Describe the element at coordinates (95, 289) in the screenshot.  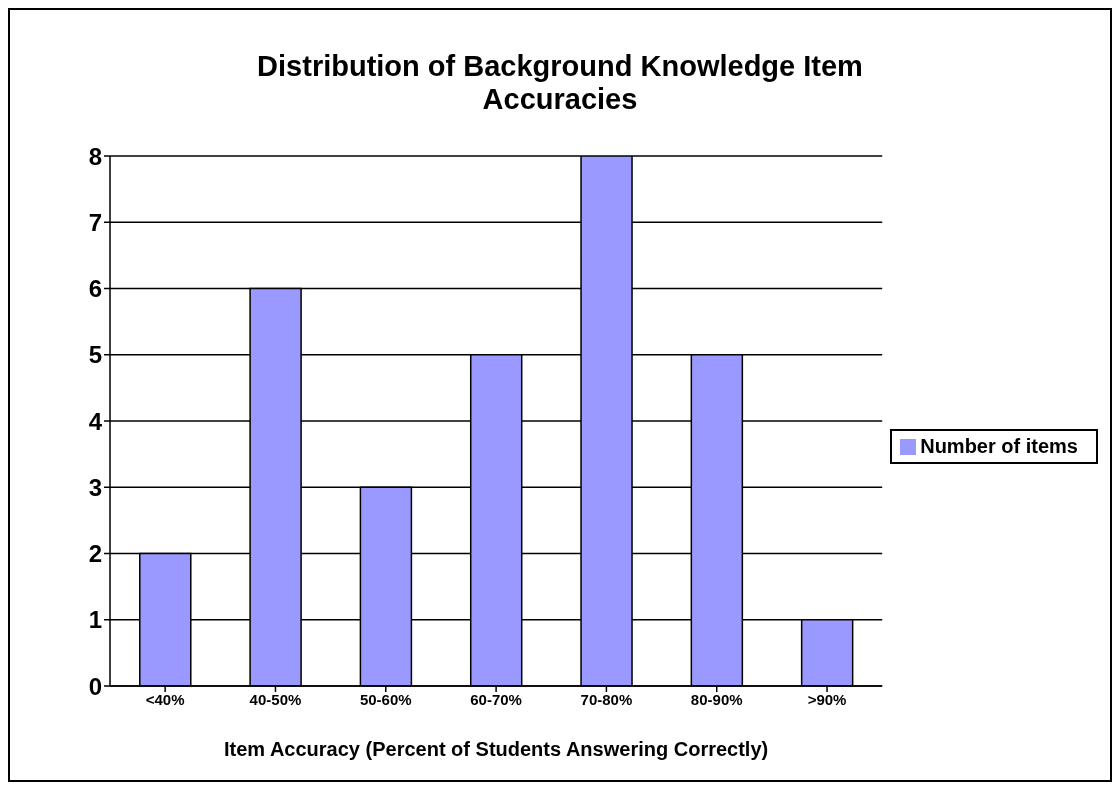
I see `y-tick-label: 6` at that location.